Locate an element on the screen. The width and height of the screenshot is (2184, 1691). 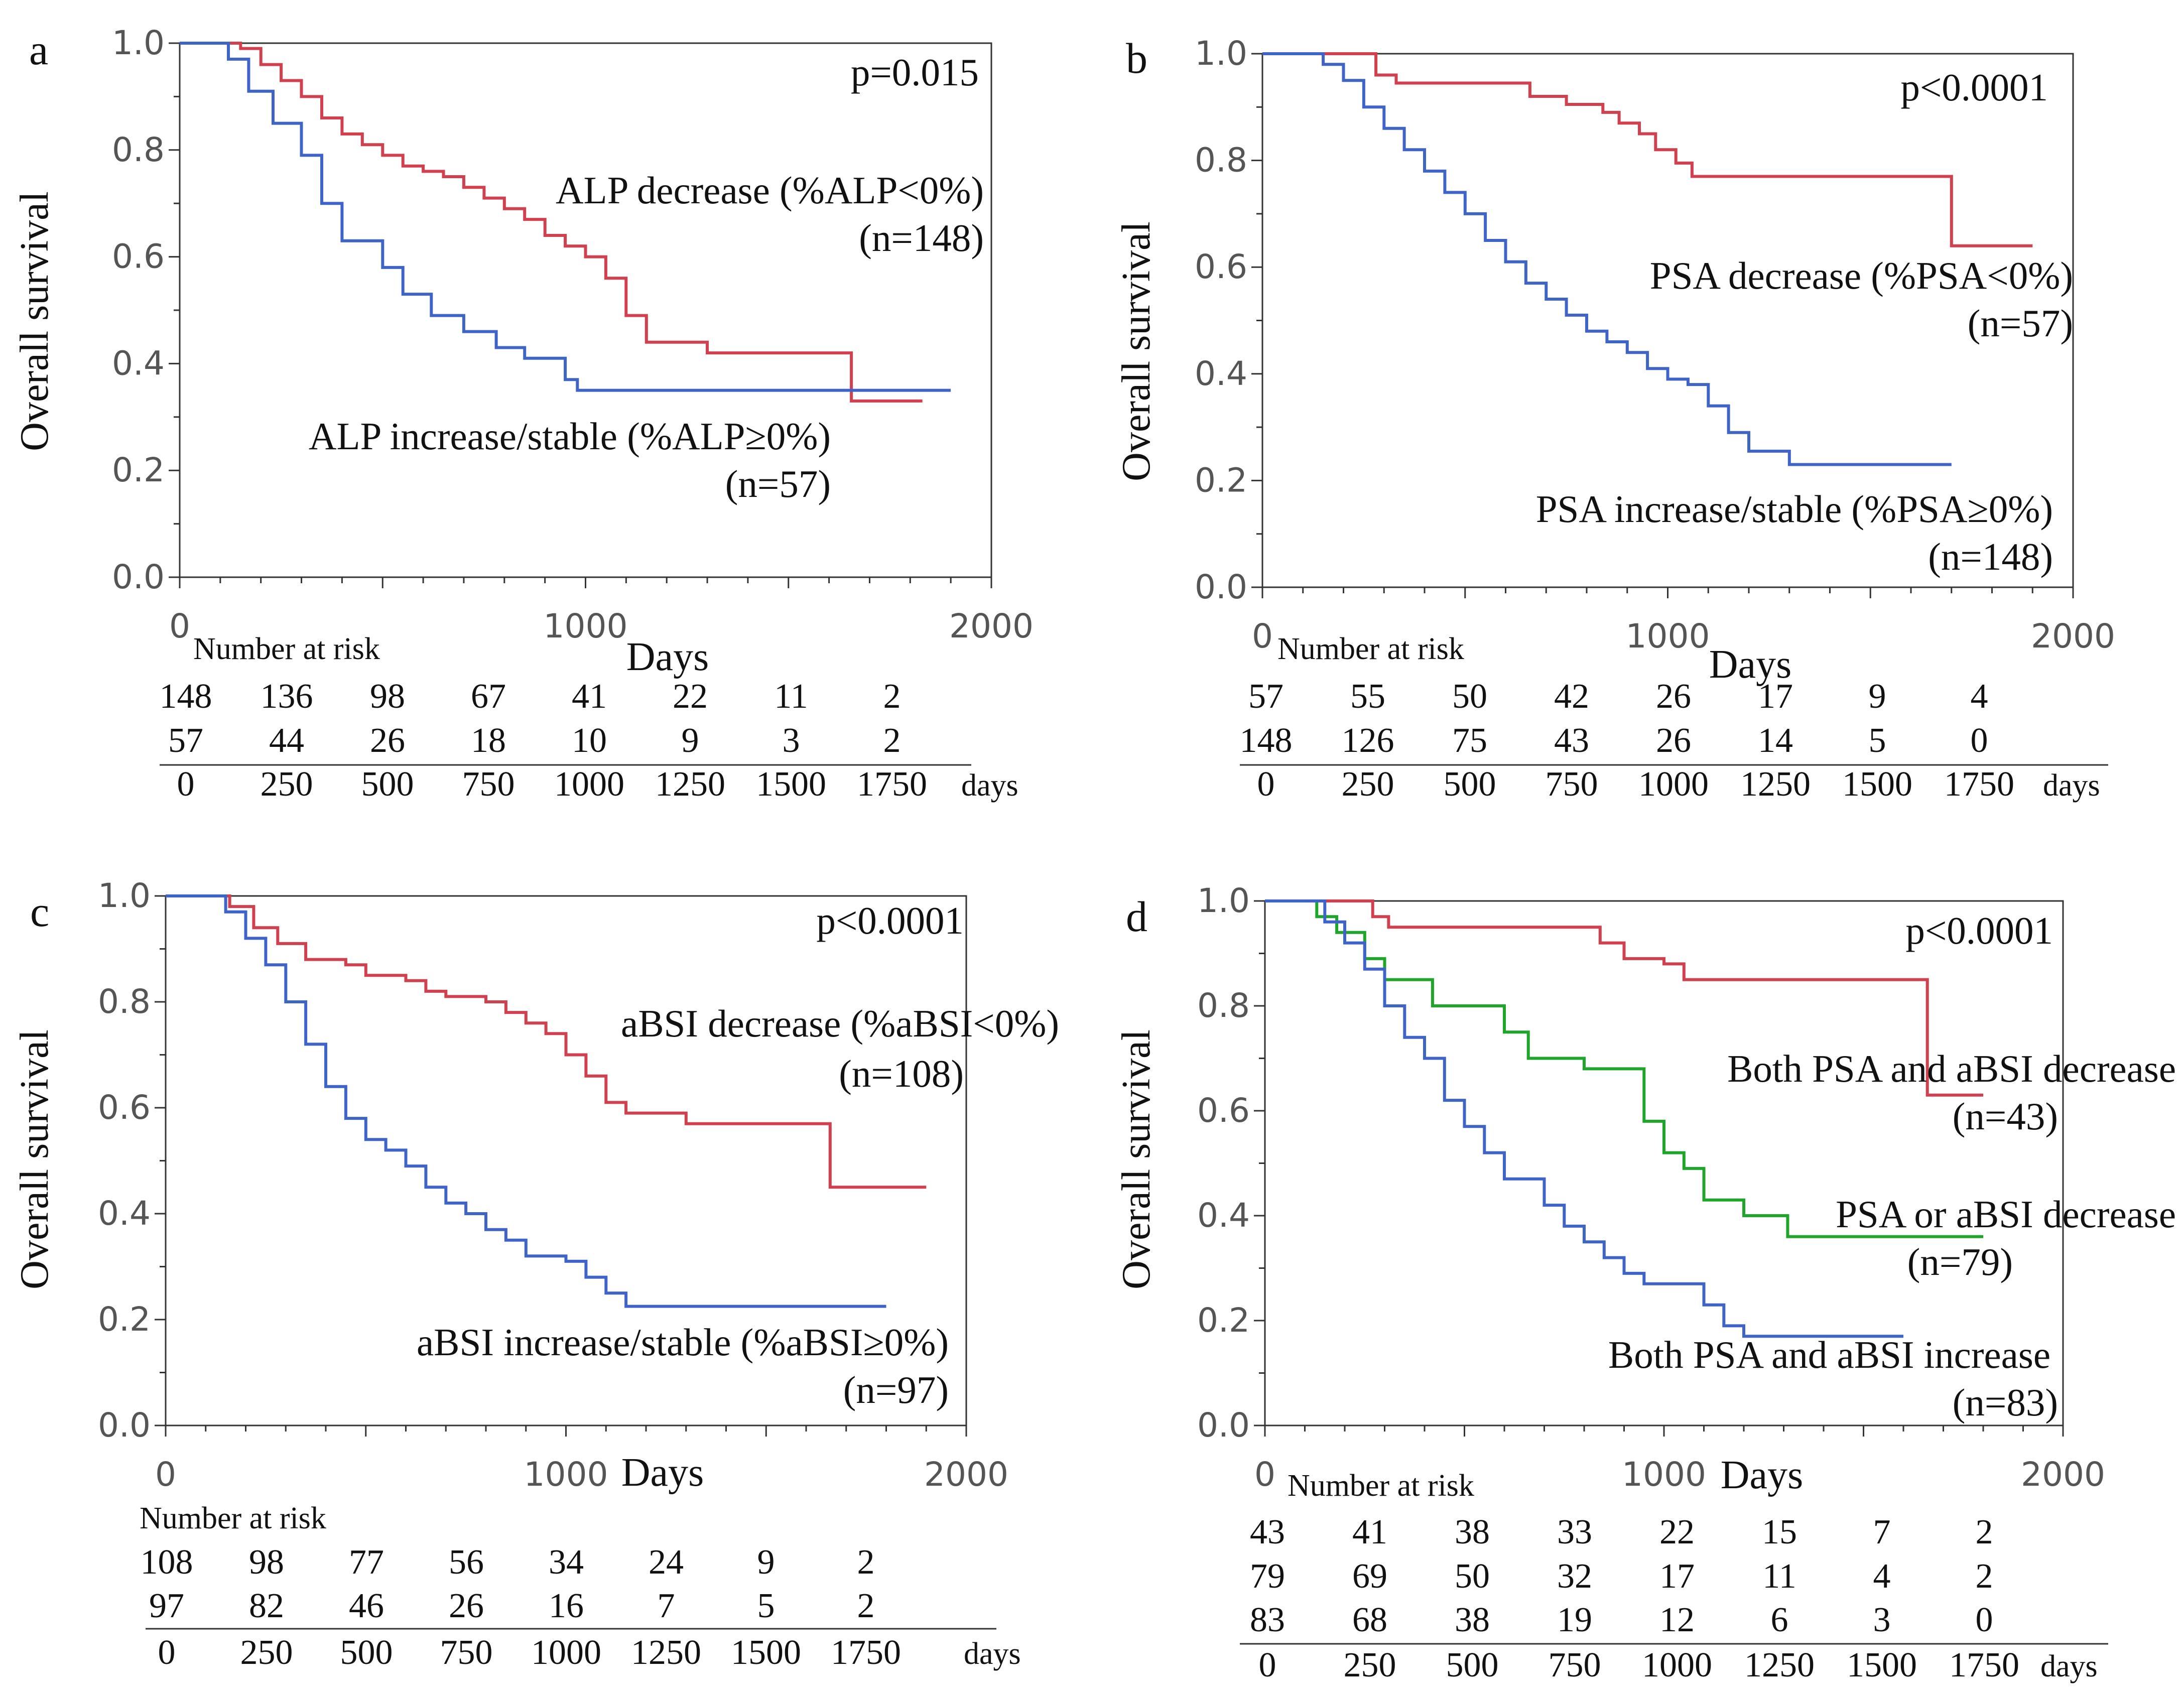
risk-count: 55 is located at coordinates (1367, 696).